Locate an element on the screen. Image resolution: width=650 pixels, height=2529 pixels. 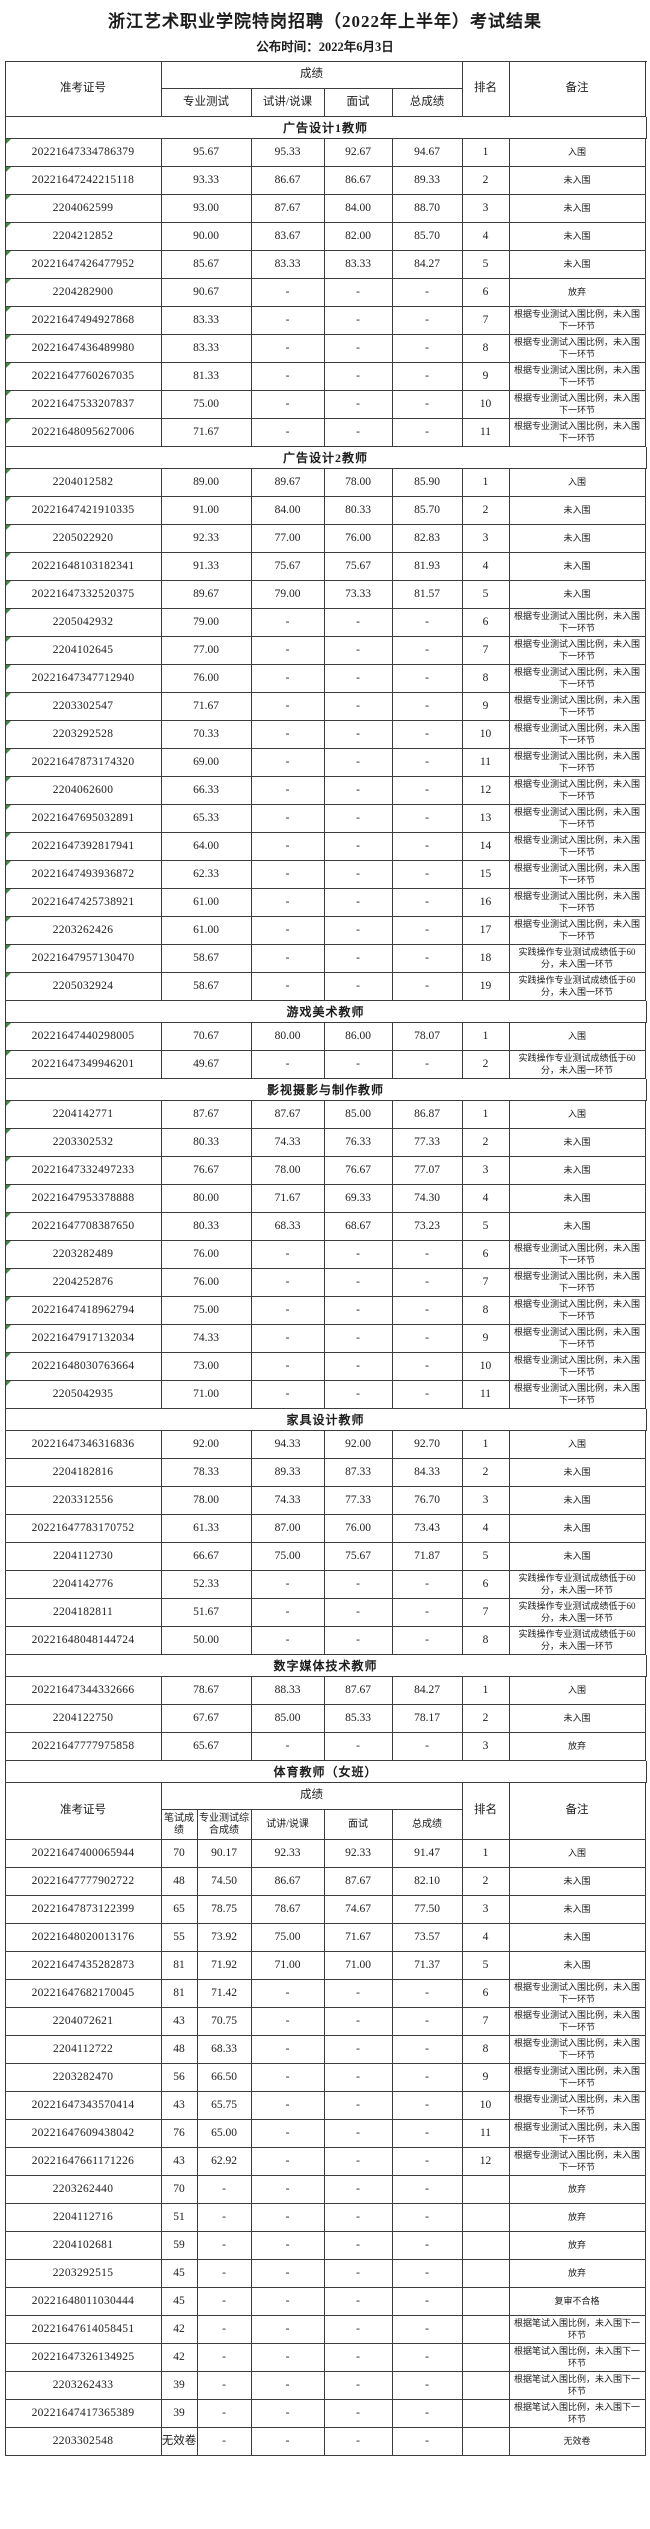
rank-cell: 1 is located at coordinates (486, 153).